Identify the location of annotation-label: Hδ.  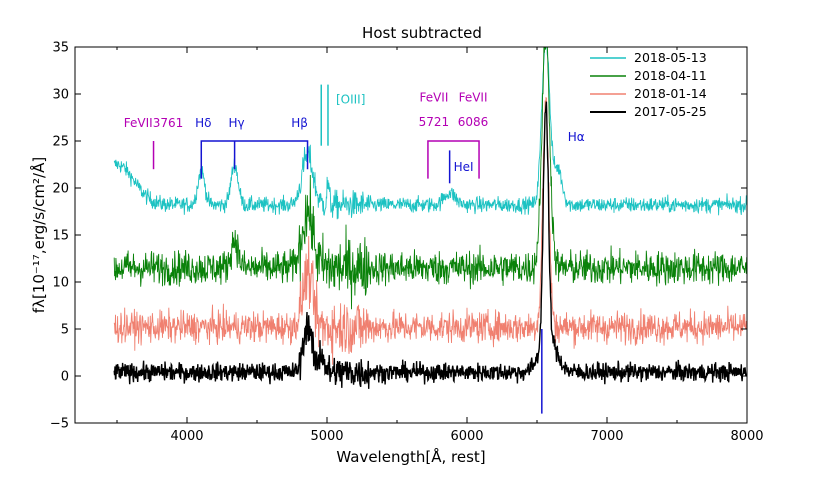
(203, 123).